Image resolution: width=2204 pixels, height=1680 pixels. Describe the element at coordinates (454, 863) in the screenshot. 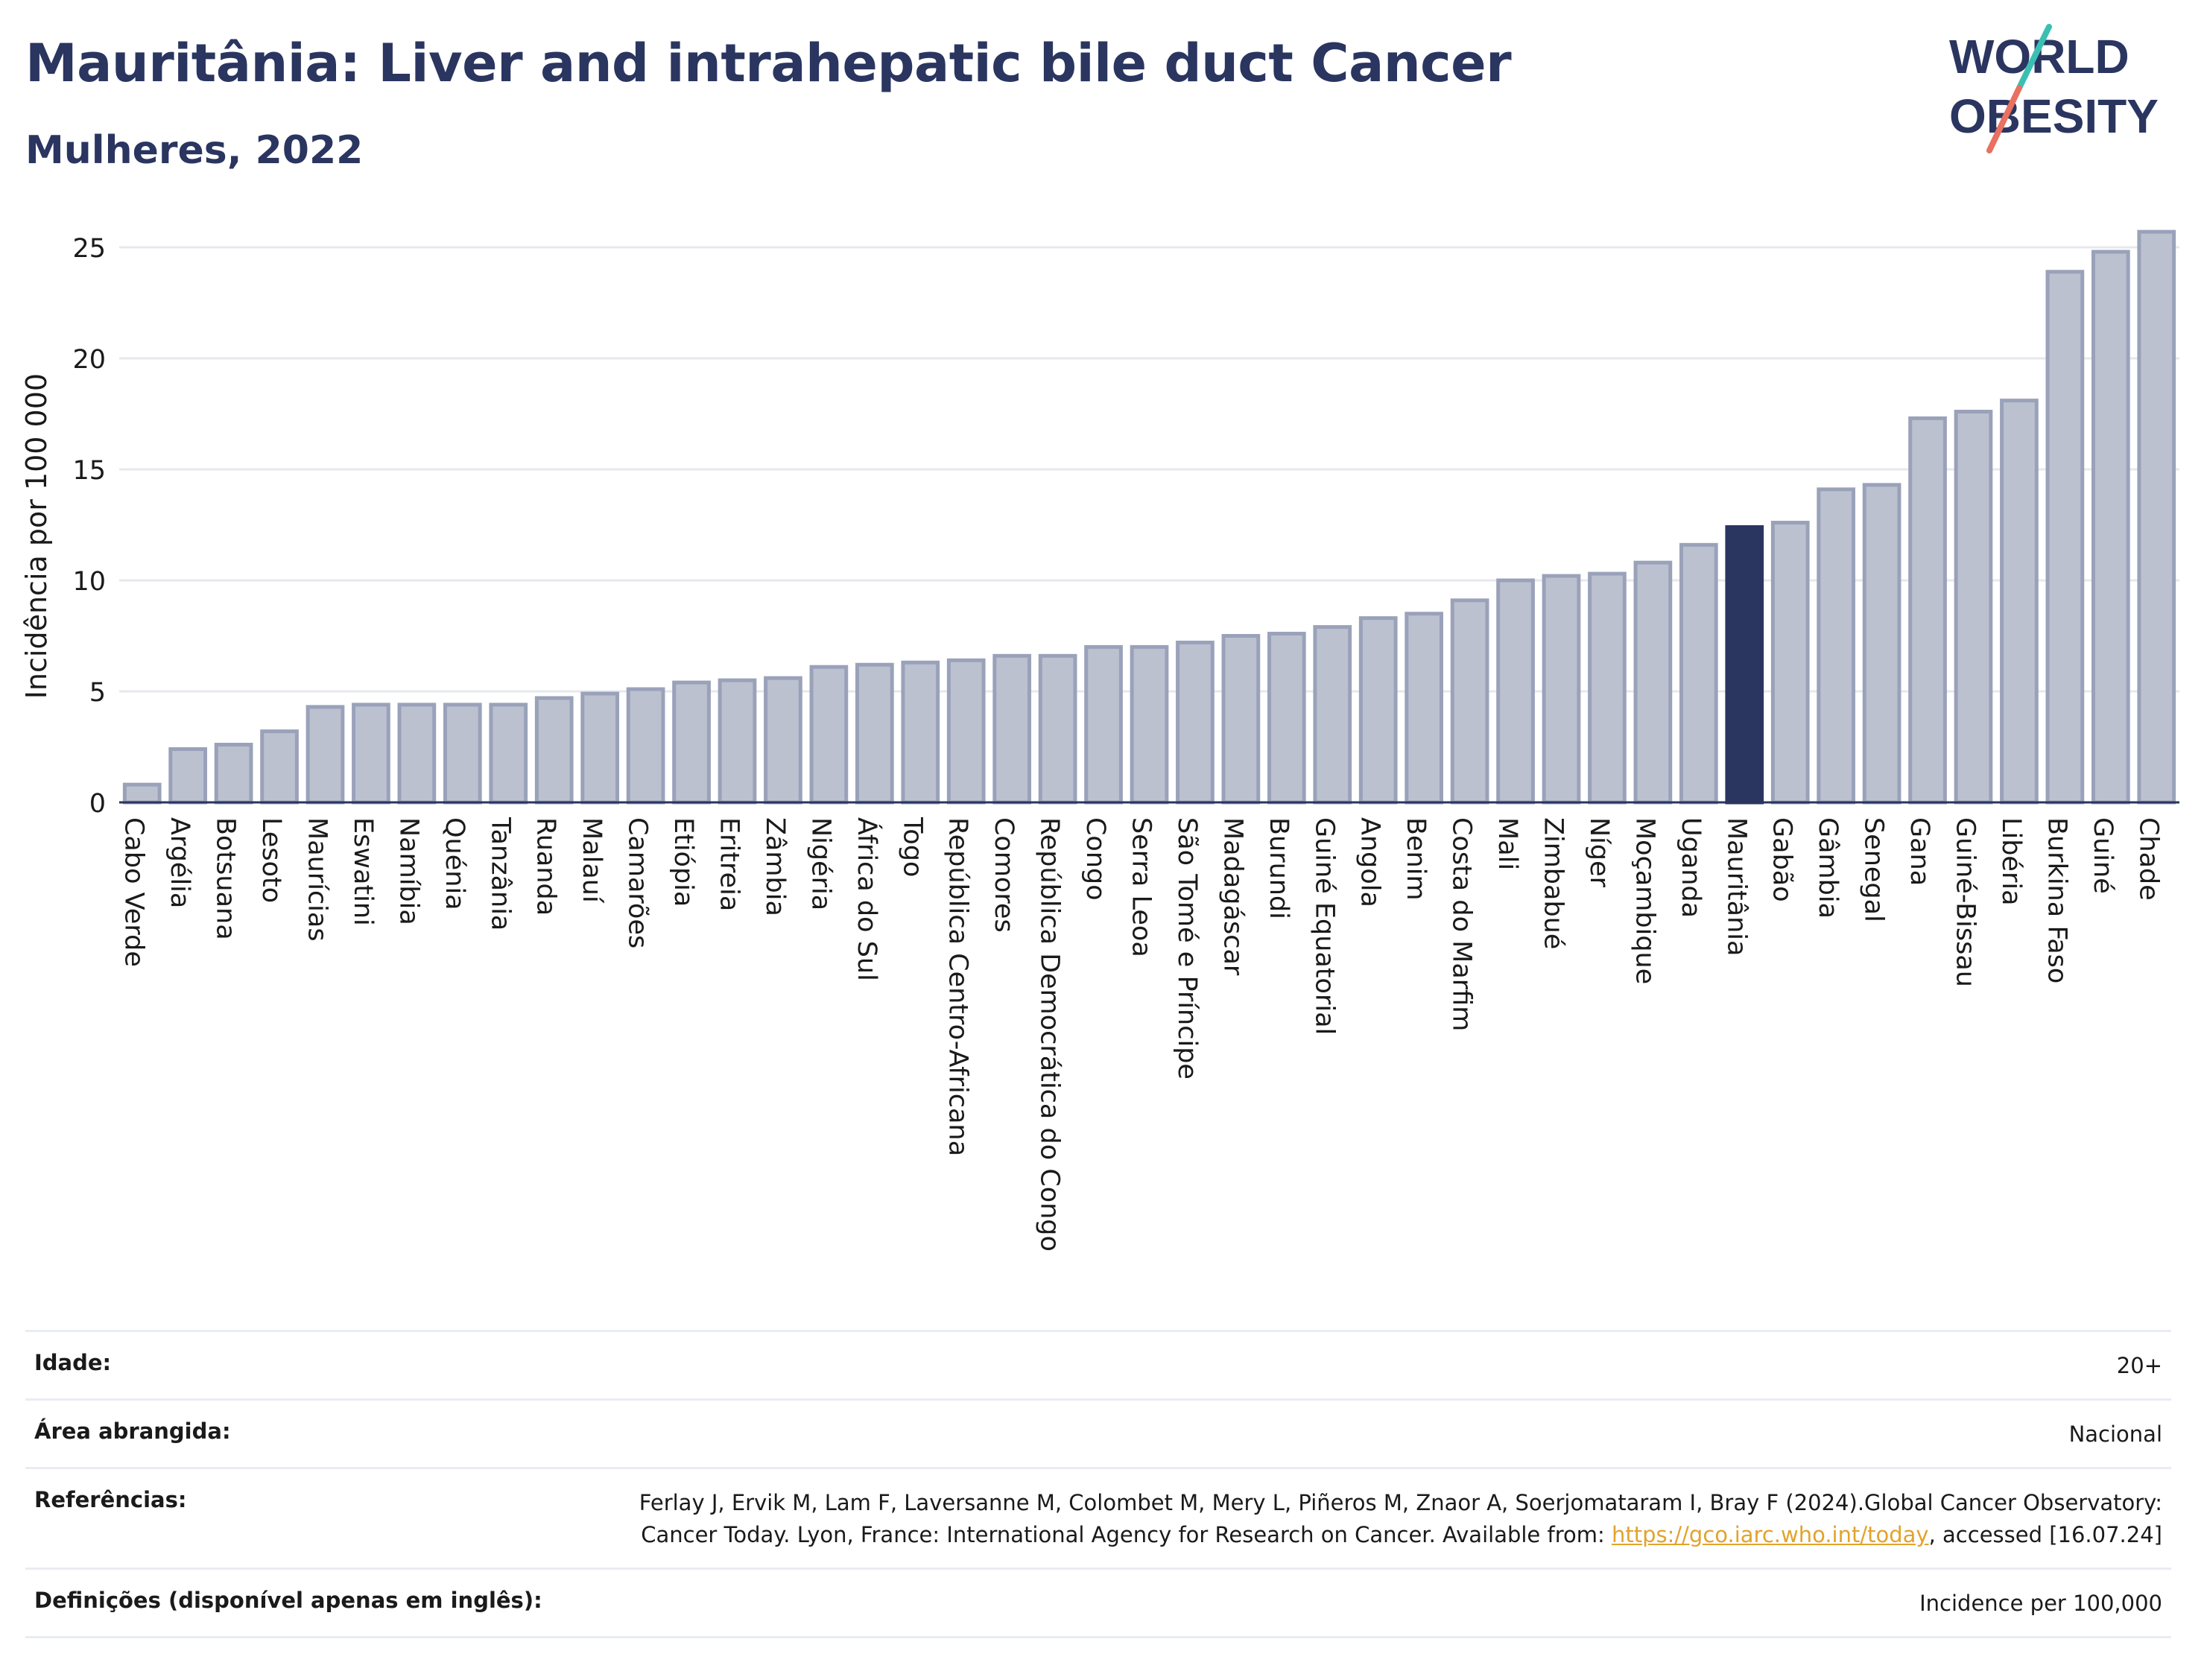

I see `x-tick-label: Quénia` at that location.